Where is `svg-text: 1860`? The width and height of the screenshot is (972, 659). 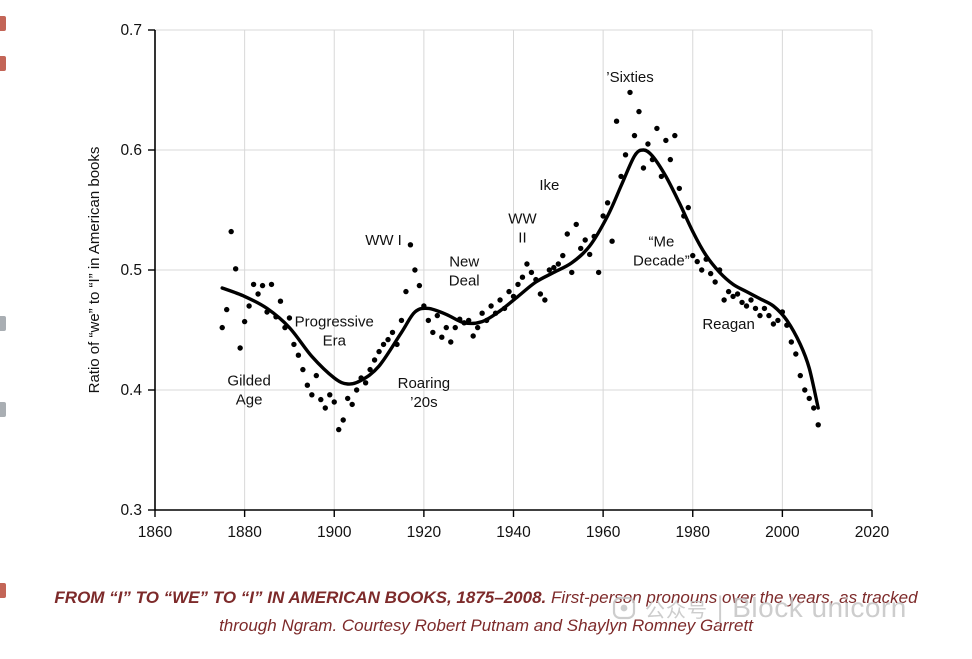 svg-text: 1860 is located at coordinates (155, 532).